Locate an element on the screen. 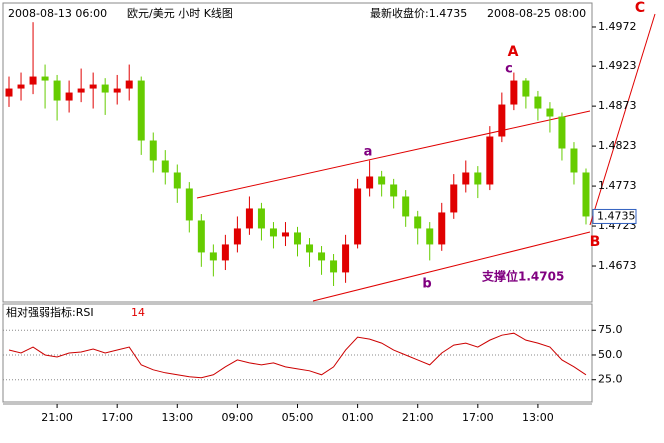 This screenshot has width=664, height=443. channel-lower is located at coordinates (451, 266).